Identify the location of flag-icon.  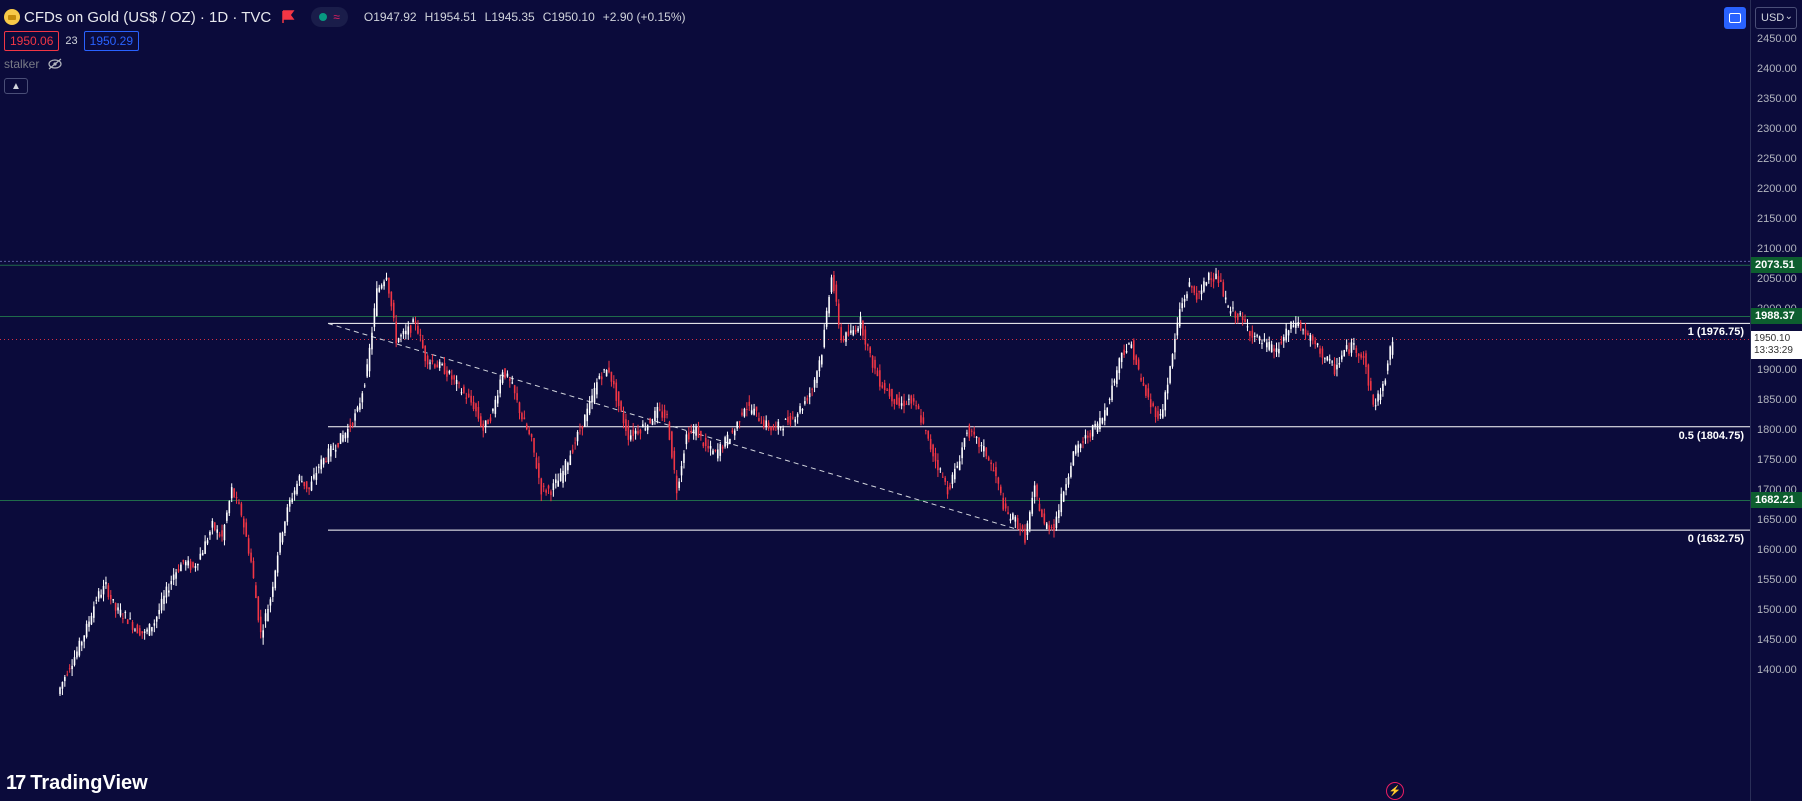
(288, 17).